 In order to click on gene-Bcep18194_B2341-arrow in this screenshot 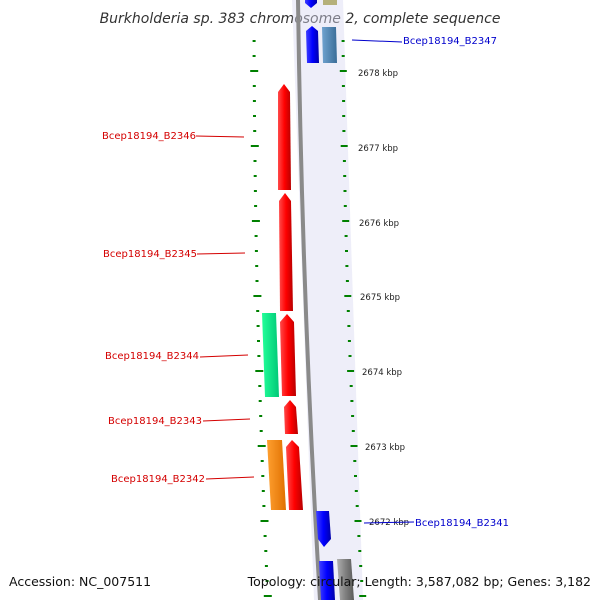, I will do `click(323, 529)`.